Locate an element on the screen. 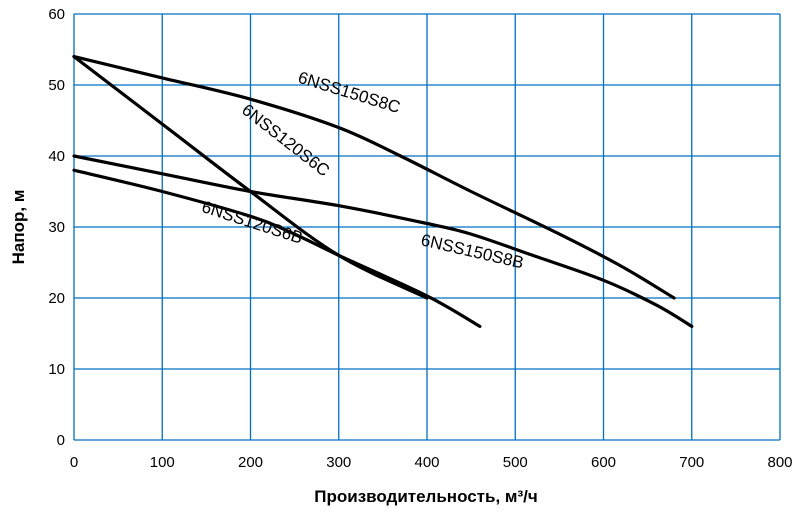 The image size is (800, 514). x-tick-label: 300 is located at coordinates (338, 462).